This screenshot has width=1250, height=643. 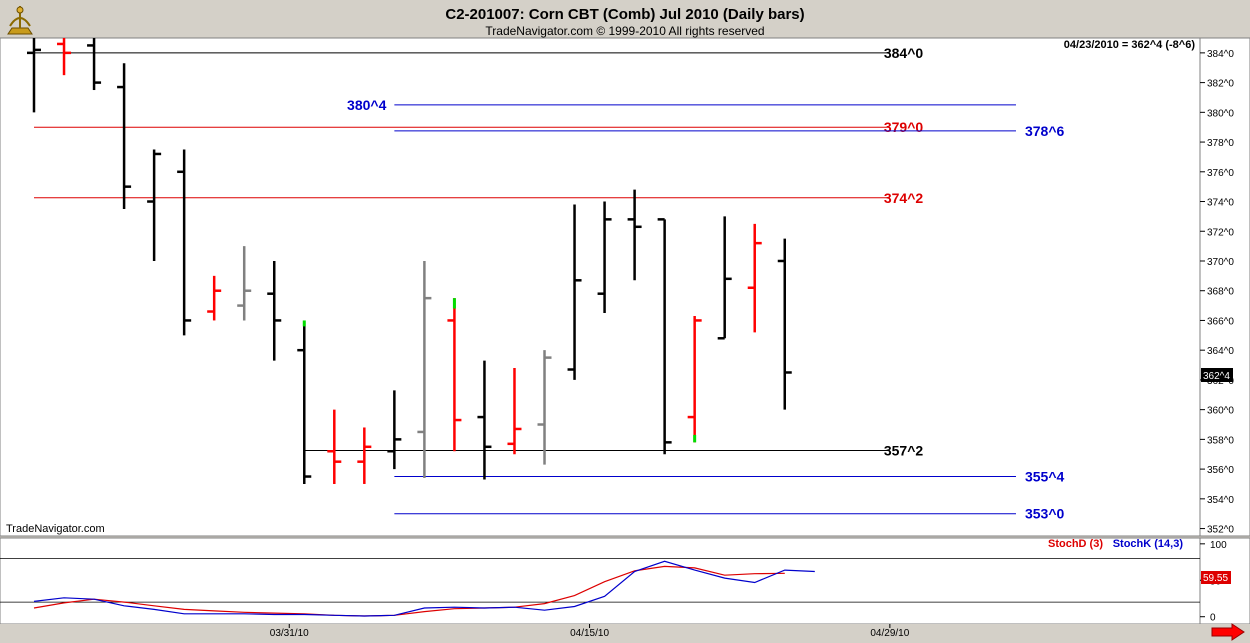 I want to click on date-axis, so click(x=625, y=633).